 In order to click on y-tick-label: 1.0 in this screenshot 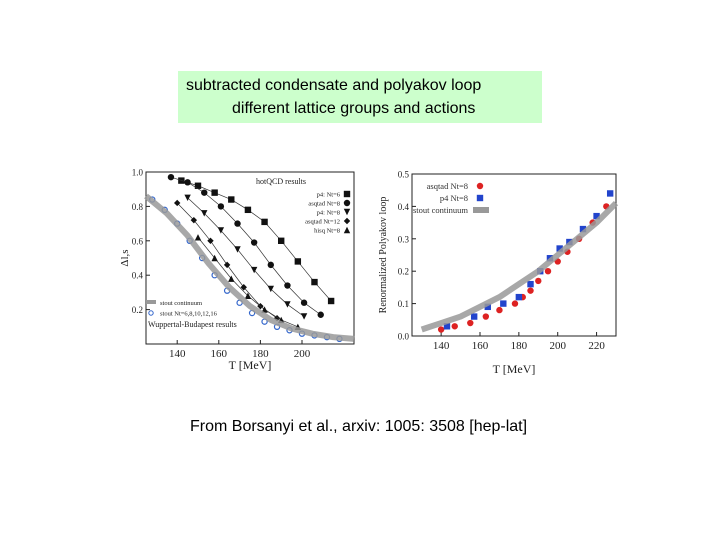, I will do `click(138, 173)`.